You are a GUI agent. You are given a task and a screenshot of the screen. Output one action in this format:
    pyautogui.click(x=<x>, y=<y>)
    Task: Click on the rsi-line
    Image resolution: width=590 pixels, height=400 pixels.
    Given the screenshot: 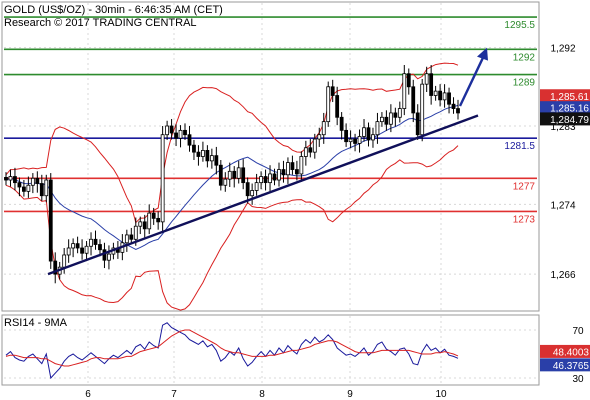 What is the action you would take?
    pyautogui.click(x=232, y=351)
    